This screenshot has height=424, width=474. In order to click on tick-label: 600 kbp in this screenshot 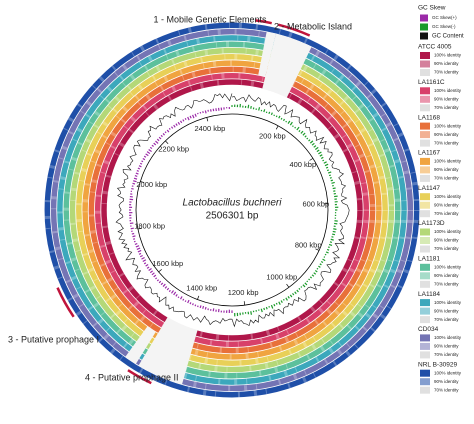, I will do `click(315, 203)`.